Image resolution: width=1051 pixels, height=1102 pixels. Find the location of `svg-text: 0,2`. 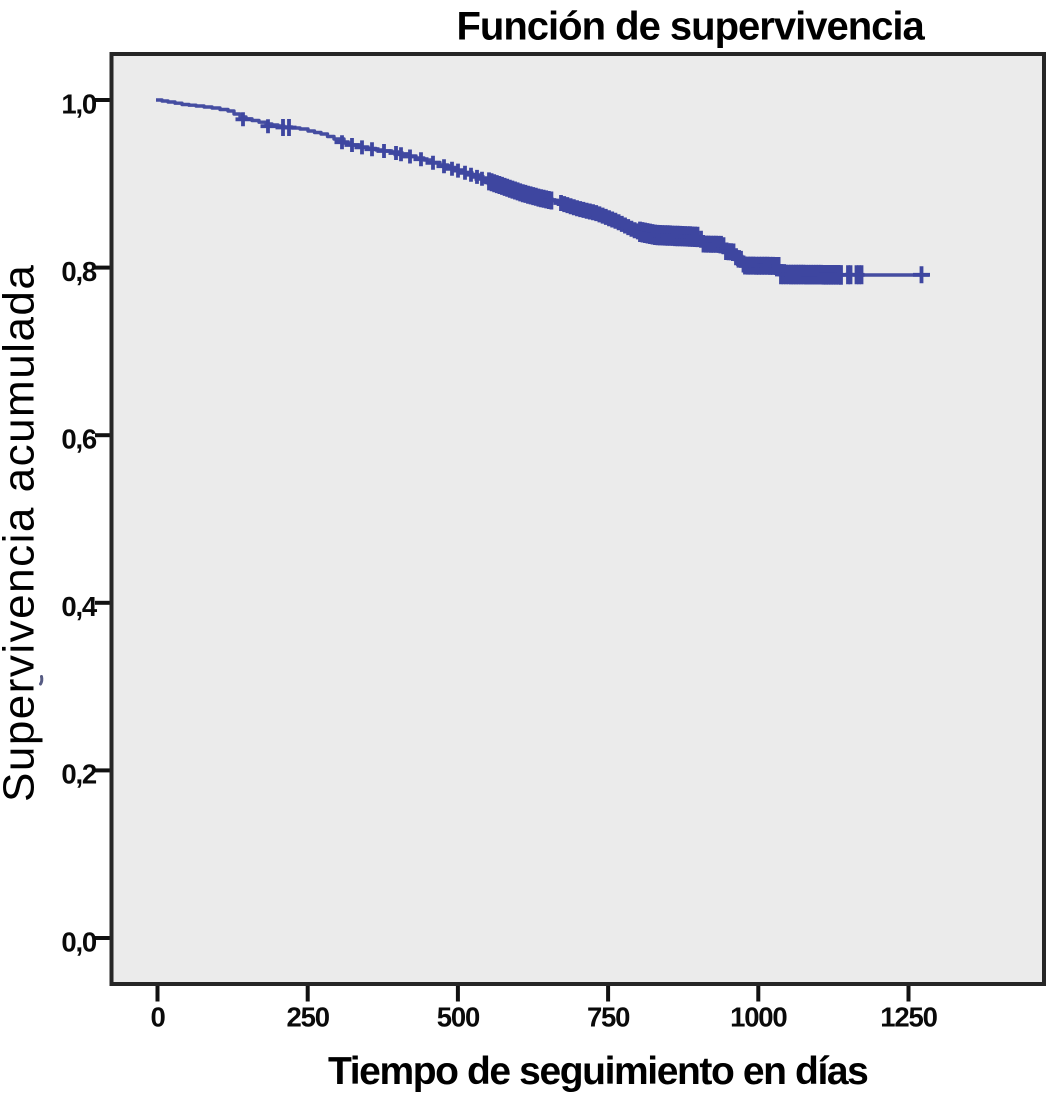

svg-text: 0,2 is located at coordinates (79, 774).